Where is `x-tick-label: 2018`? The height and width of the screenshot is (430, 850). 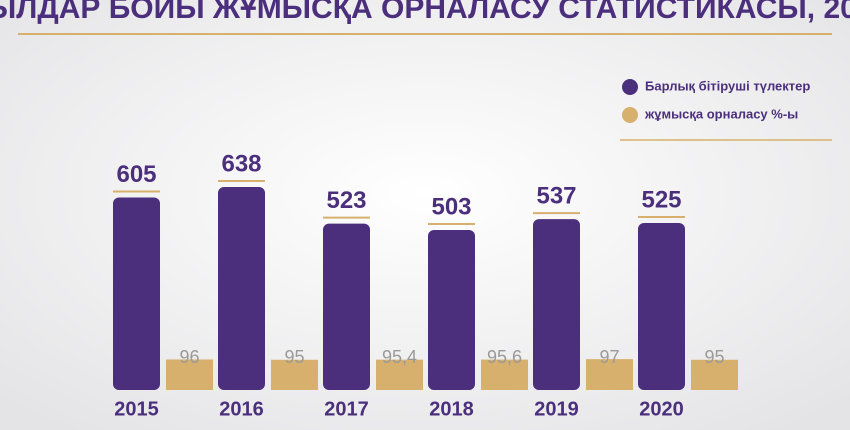
x-tick-label: 2018 is located at coordinates (451, 409).